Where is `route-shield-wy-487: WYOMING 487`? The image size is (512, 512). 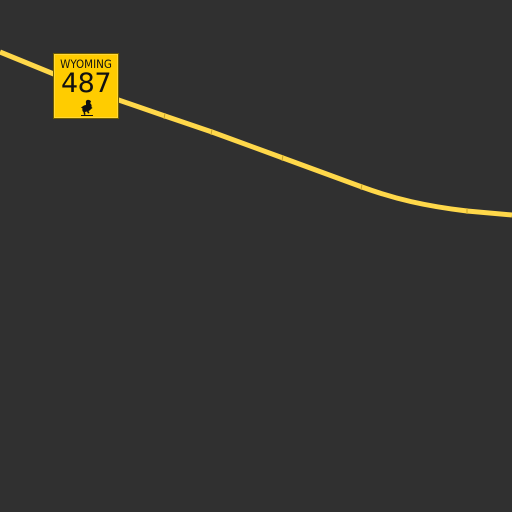 route-shield-wy-487: WYOMING 487 is located at coordinates (86, 86).